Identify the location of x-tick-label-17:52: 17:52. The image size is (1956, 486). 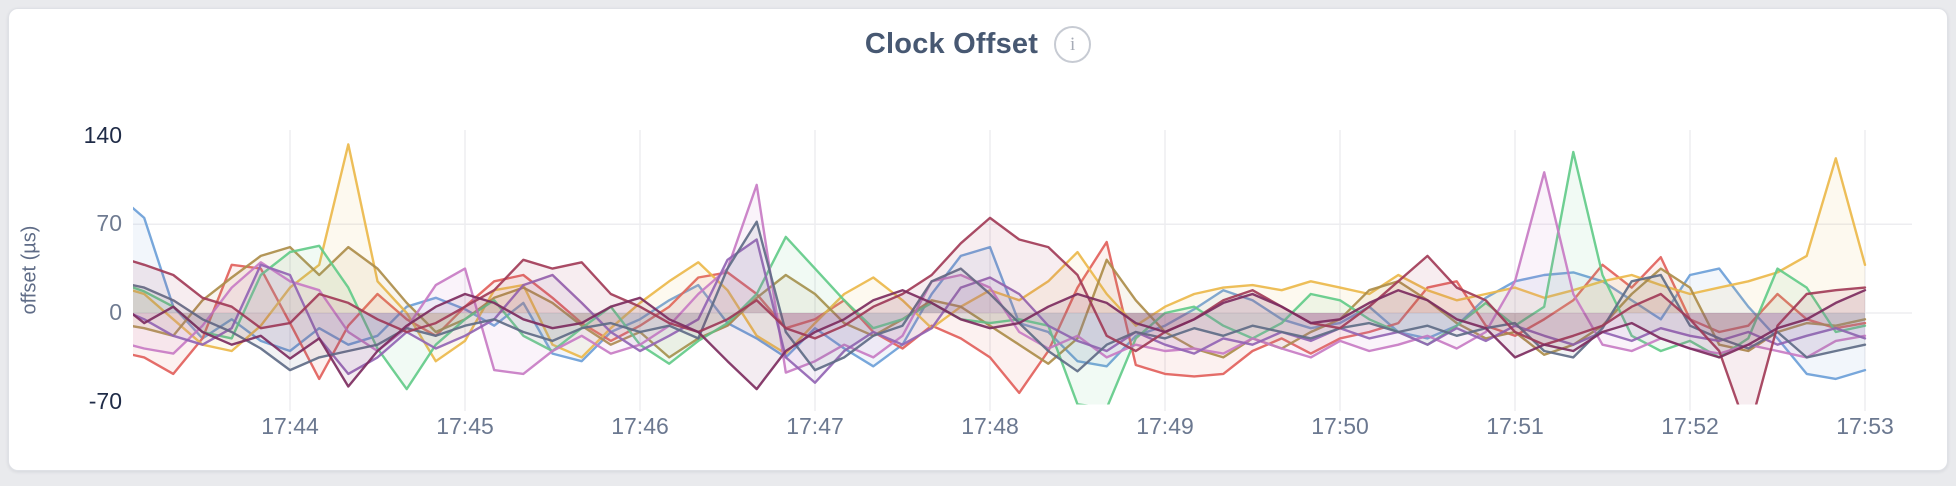
(1690, 426).